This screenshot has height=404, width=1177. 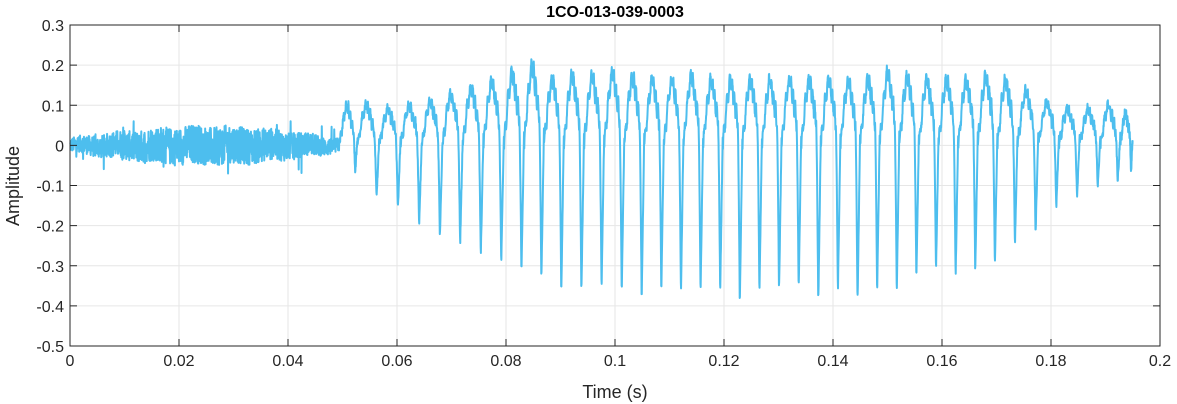 I want to click on x-tick-label: 0.18, so click(x=1050, y=361).